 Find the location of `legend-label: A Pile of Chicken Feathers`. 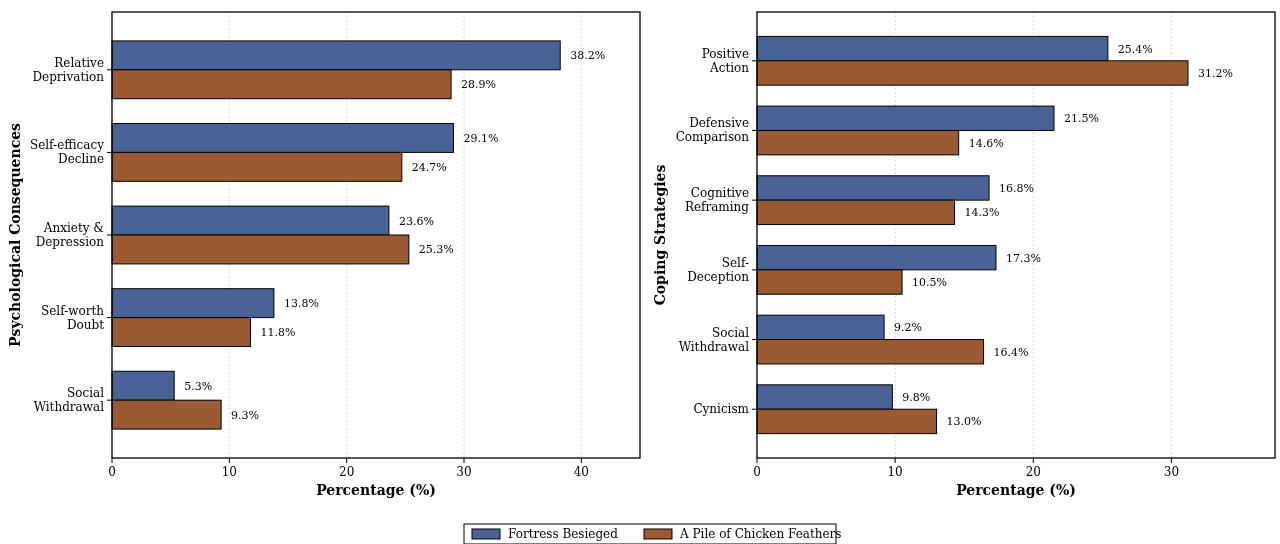

legend-label: A Pile of Chicken Feathers is located at coordinates (760, 534).